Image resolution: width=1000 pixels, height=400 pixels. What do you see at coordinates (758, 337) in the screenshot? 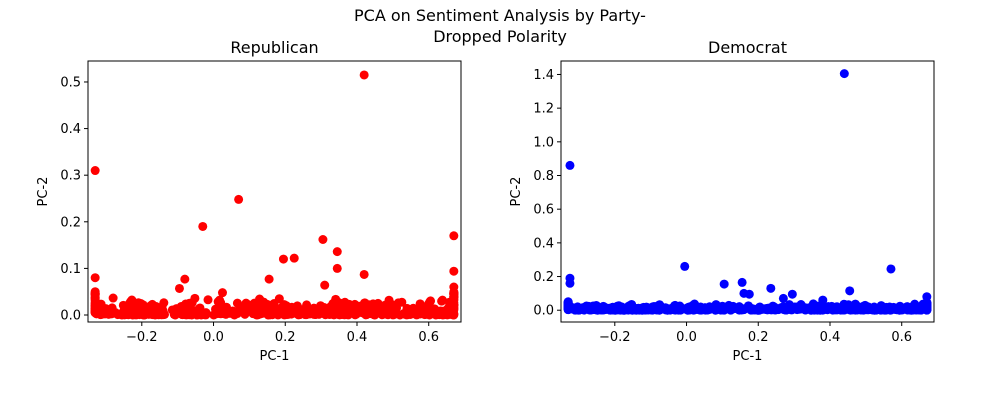
I see `democrat-x-tick-label: 0.2` at bounding box center [758, 337].